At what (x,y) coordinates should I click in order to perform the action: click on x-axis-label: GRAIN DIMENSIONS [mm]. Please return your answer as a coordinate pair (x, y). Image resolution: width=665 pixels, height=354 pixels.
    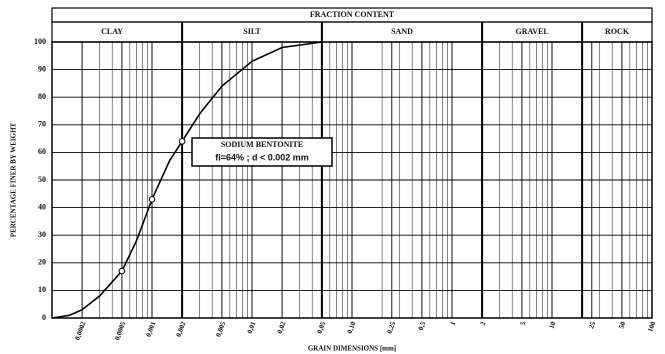
    Looking at the image, I should click on (352, 349).